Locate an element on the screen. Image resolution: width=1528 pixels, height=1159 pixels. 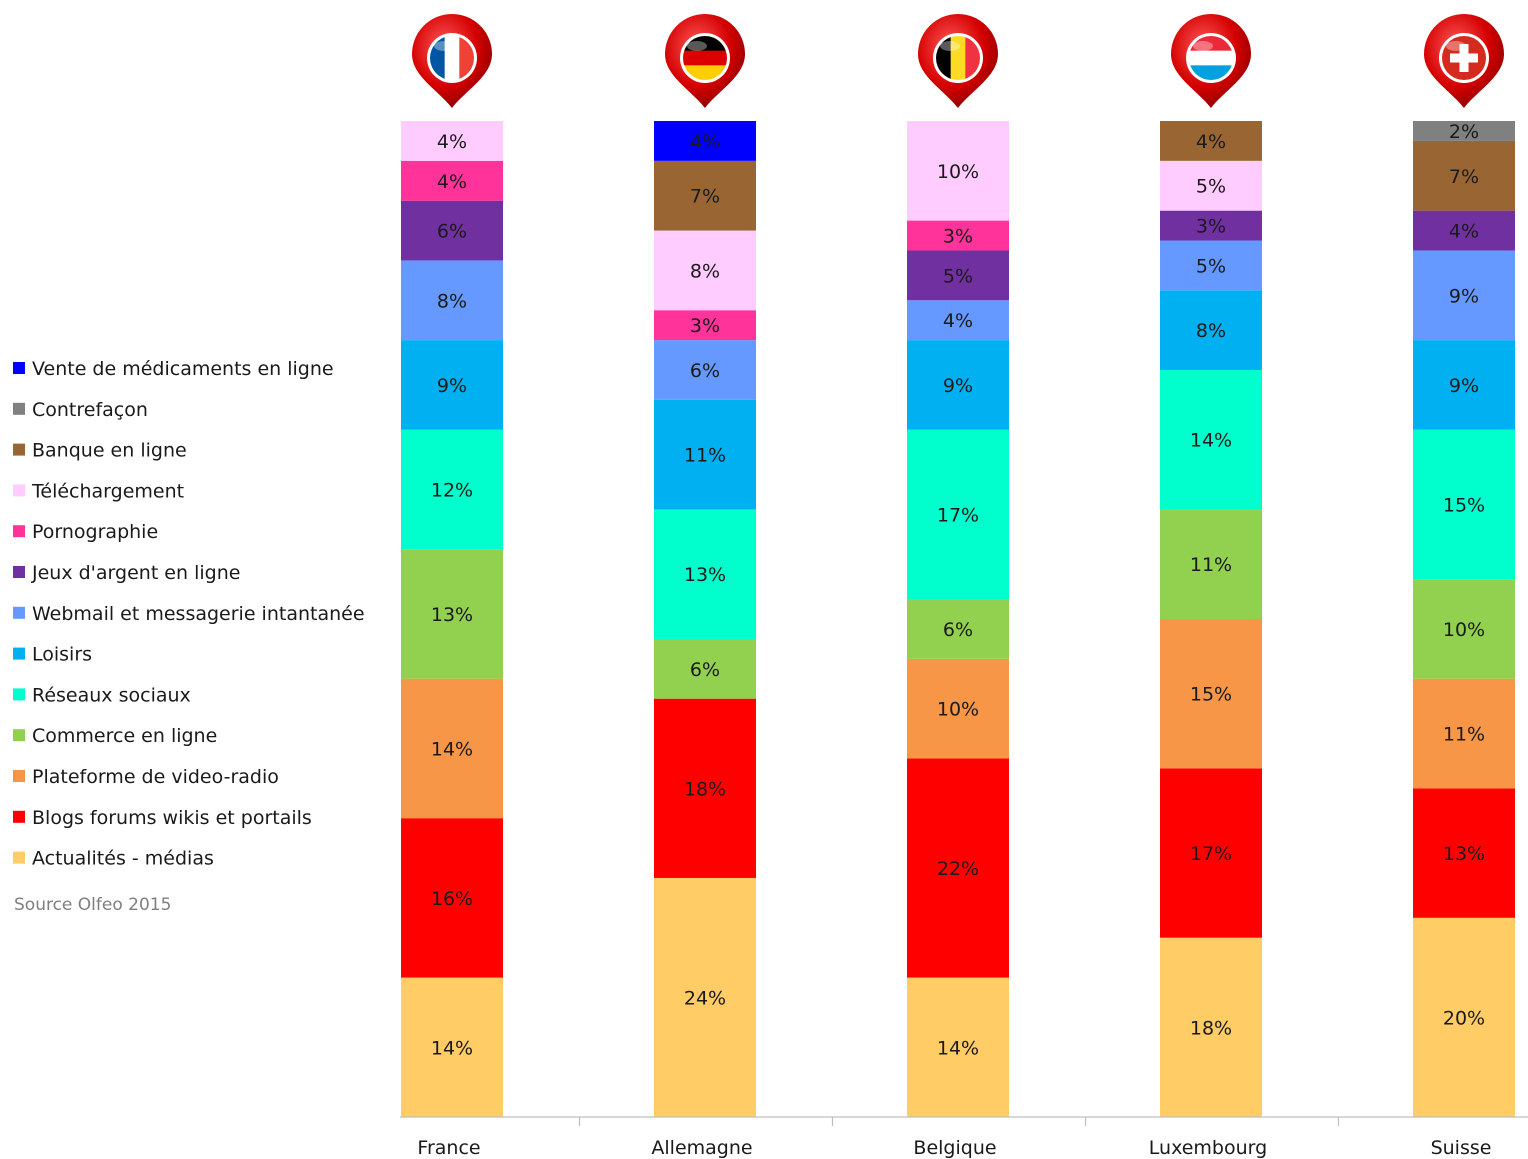
legend-item-webmail-et-messagerie-intantanee: Webmail et messagerie intantanée is located at coordinates (189, 614).